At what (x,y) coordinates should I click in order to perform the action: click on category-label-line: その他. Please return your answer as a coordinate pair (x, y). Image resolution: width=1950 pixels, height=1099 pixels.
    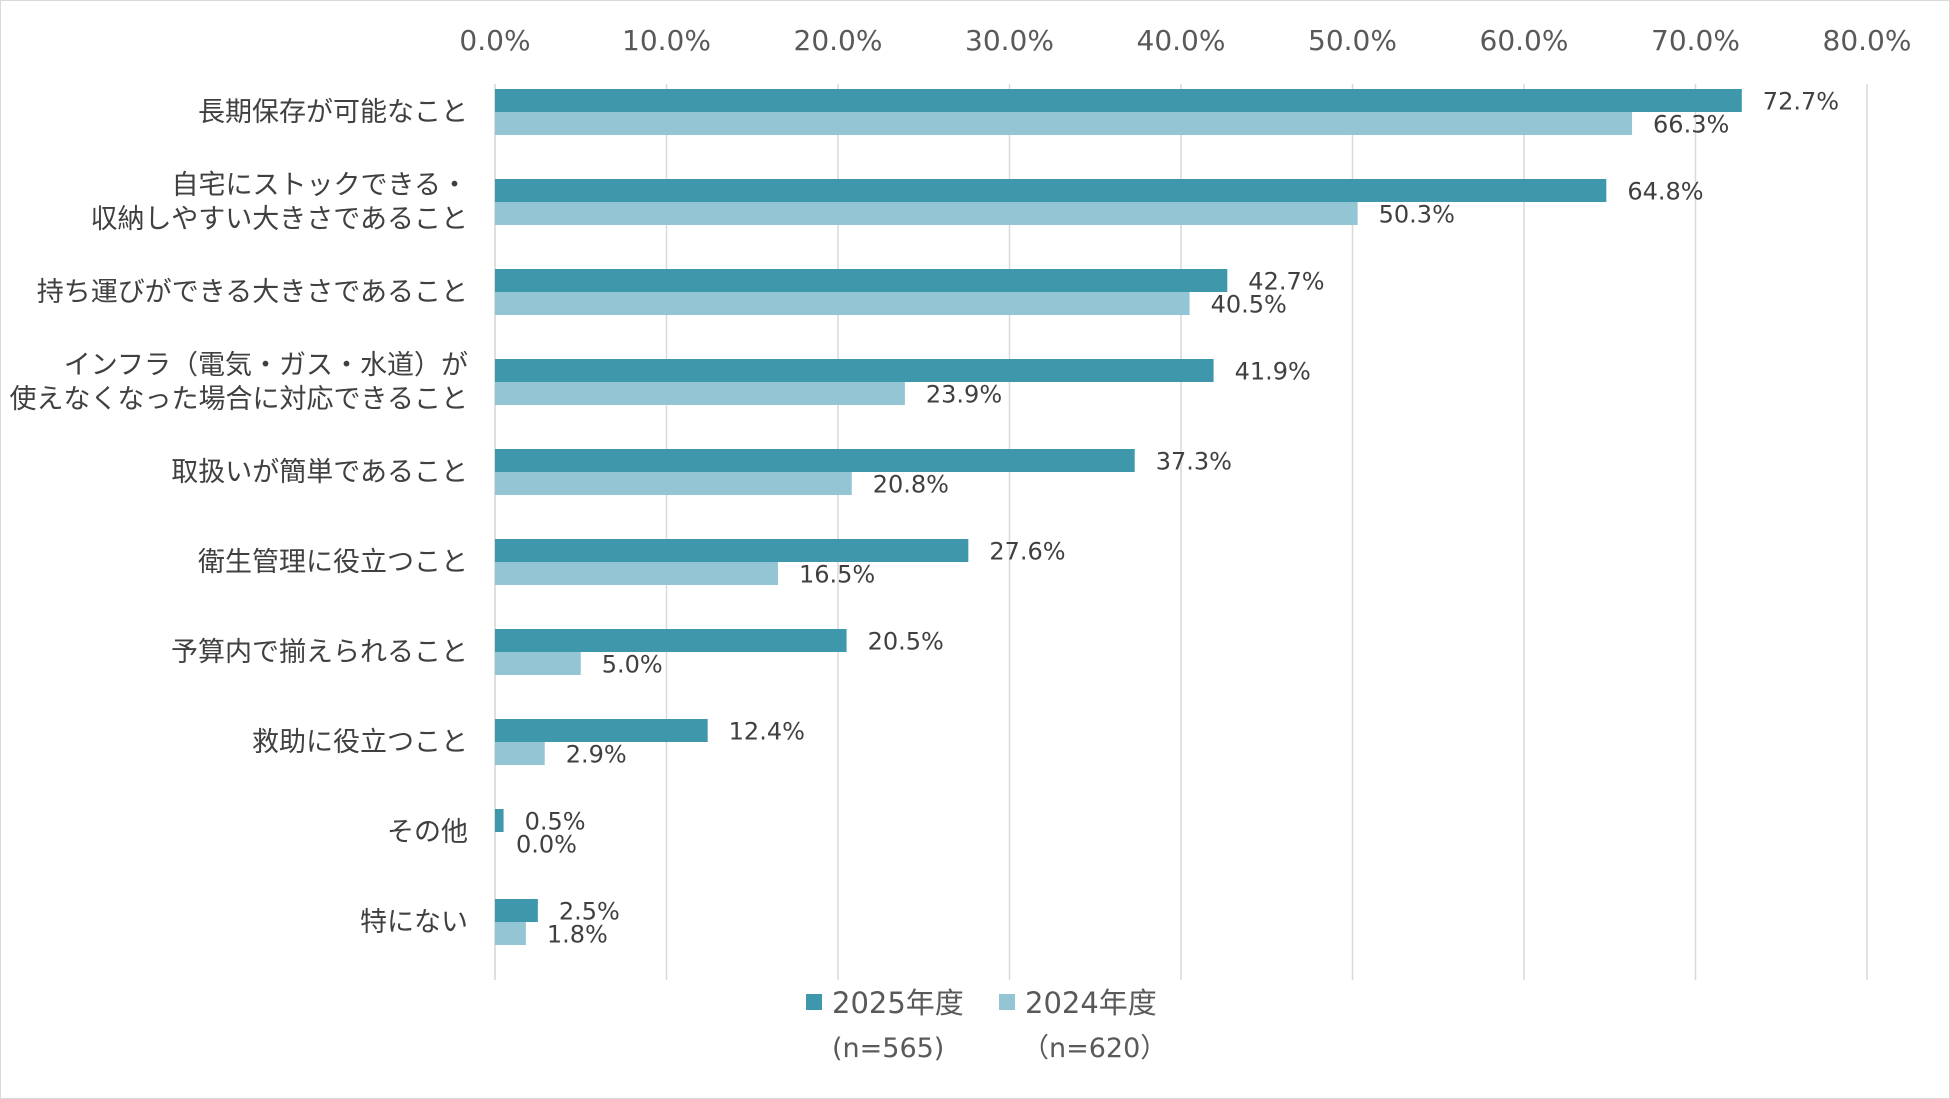
    Looking at the image, I should click on (427, 832).